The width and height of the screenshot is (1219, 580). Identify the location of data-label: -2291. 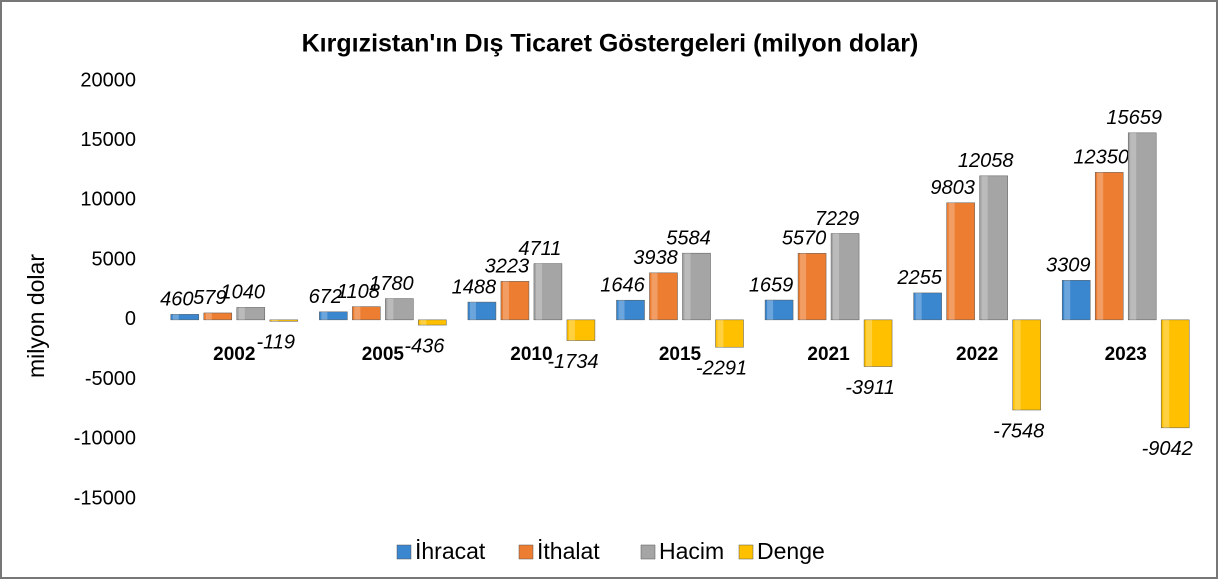
(721, 368).